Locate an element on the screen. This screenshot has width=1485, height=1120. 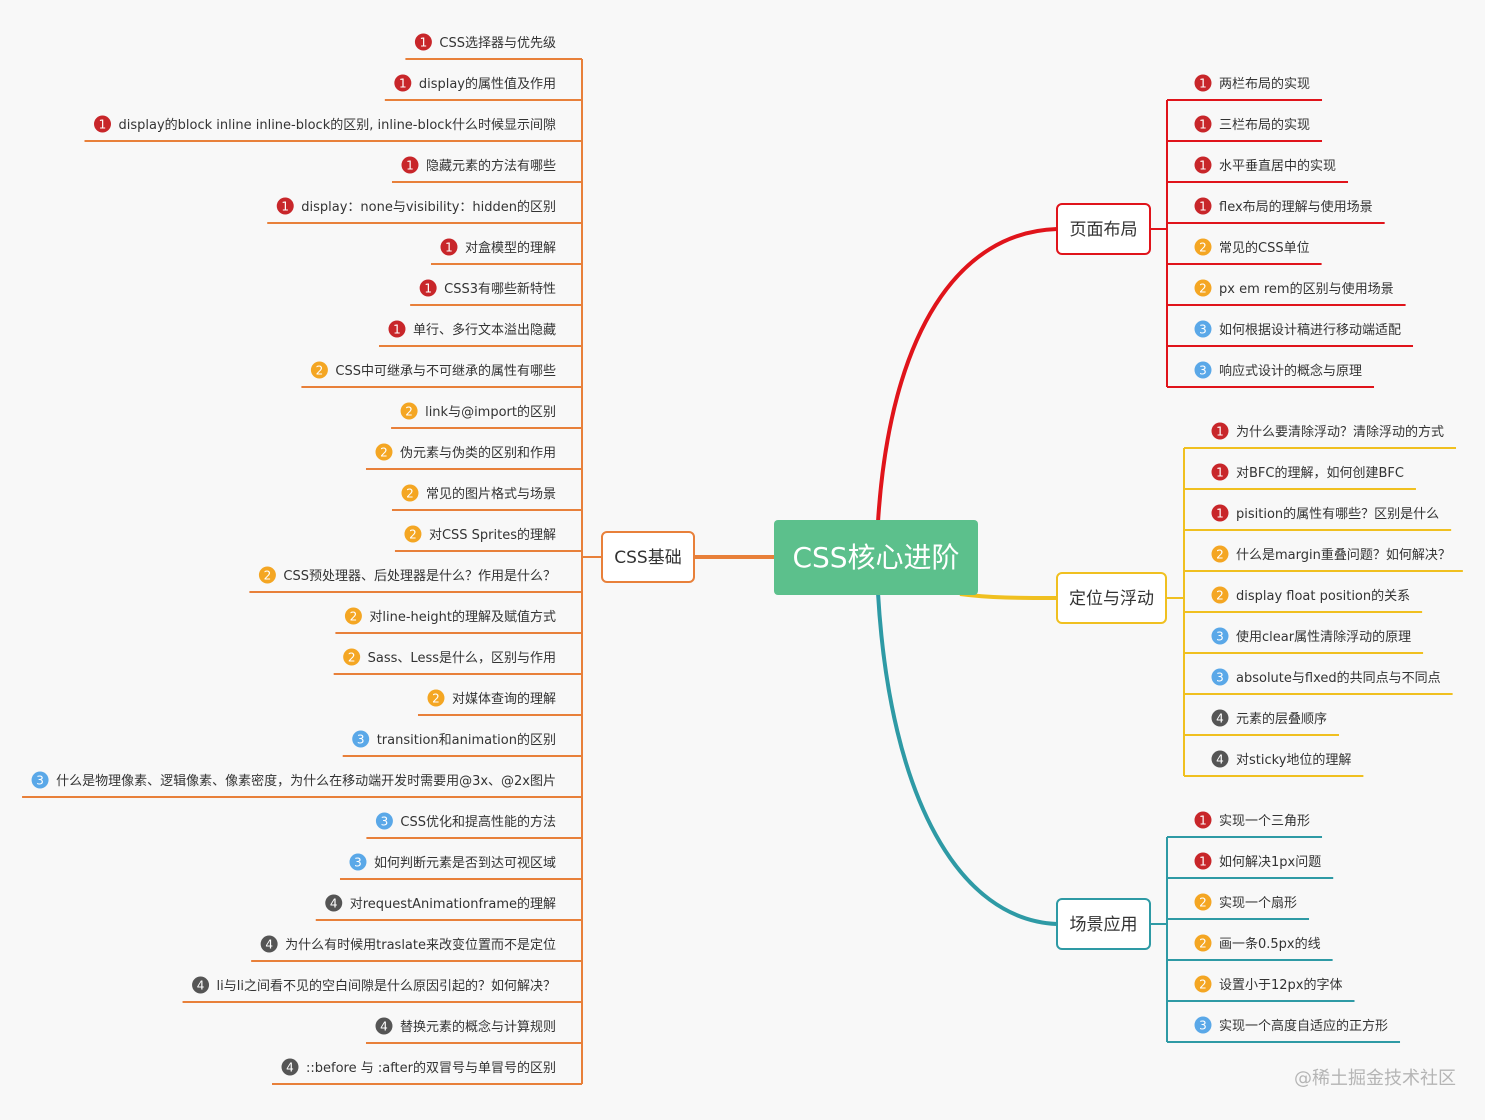
scene-branch-leaf: 实现一个扇形 2 is located at coordinates (1238, 906).